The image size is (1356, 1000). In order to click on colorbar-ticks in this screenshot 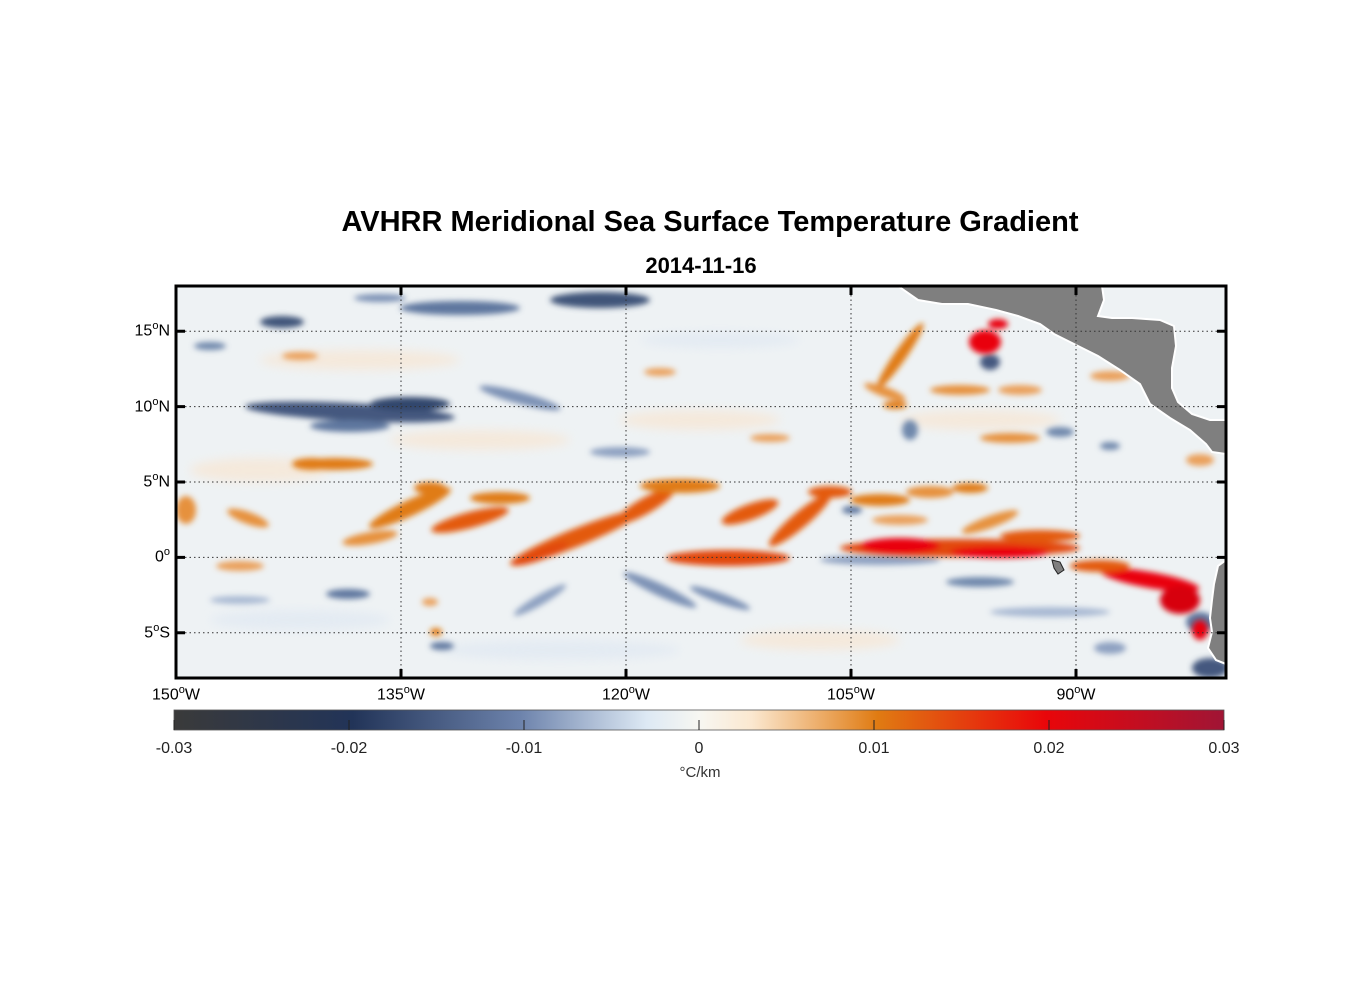, I will do `click(699, 725)`.